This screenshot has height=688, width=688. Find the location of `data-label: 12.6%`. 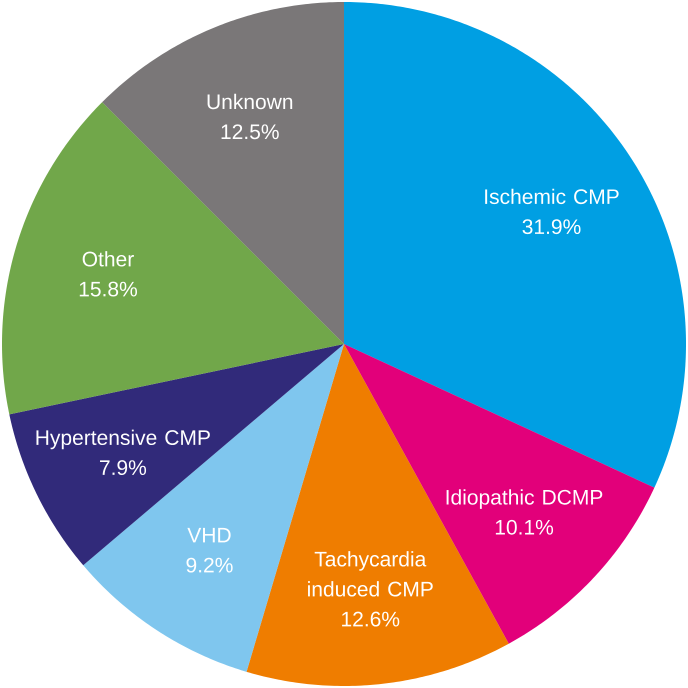

data-label: 12.6% is located at coordinates (371, 619).